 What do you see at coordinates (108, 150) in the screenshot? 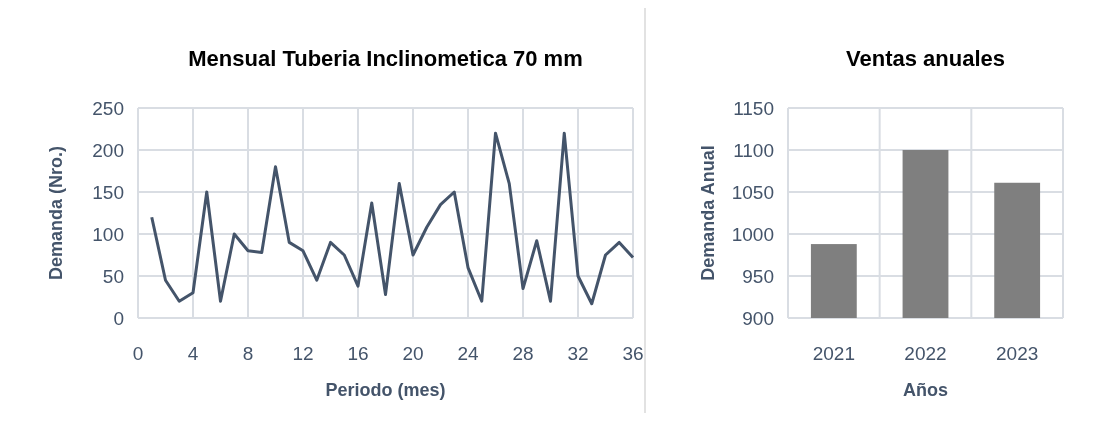
I see `y-tick-label: 200` at bounding box center [108, 150].